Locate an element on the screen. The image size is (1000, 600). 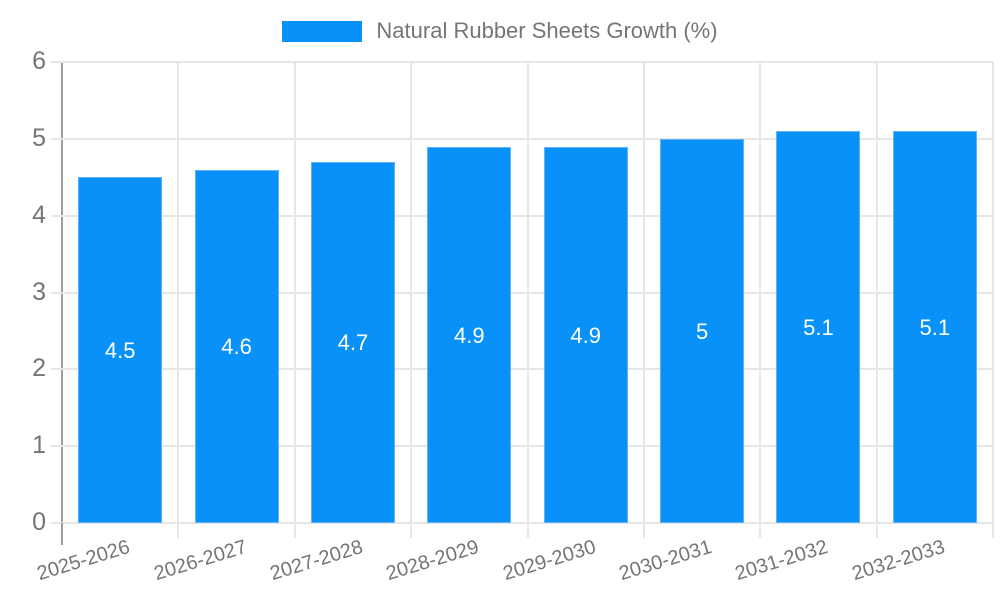
bar-2028-2029: 4.9 is located at coordinates (469, 334).